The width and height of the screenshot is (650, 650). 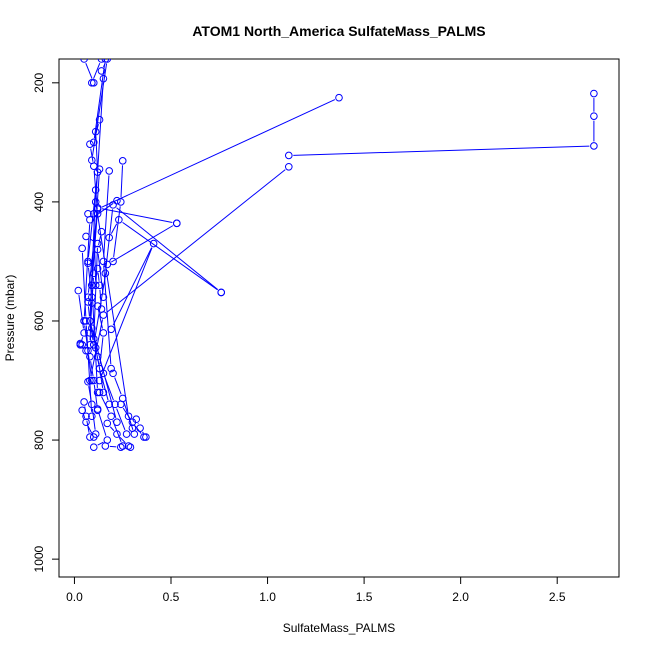 I want to click on y-tick-label: 800, so click(x=39, y=440).